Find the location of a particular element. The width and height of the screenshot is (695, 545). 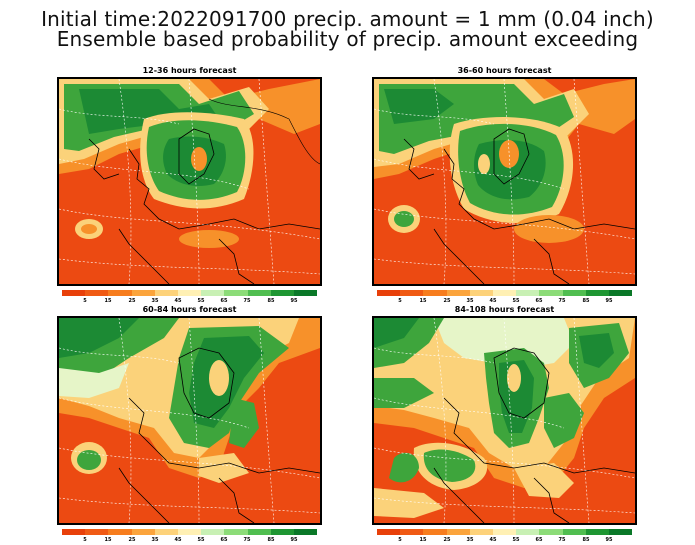

panel-title: 12-36 hours forecast is located at coordinates (189, 70).